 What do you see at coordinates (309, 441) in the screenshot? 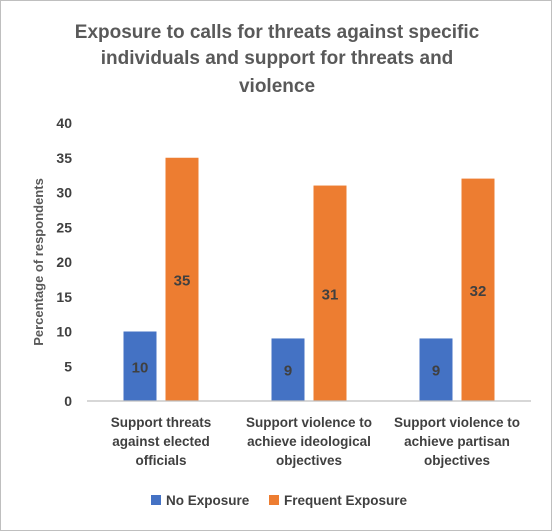
I see `x-category-label: achieve ideological` at bounding box center [309, 441].